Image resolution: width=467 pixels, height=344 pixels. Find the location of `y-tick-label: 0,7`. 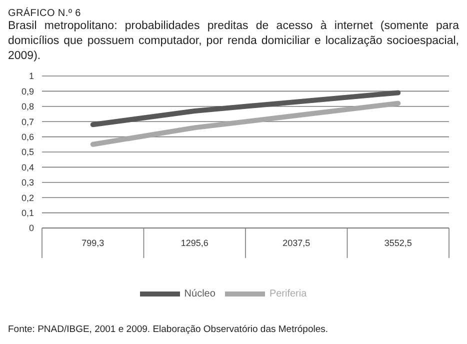

y-tick-label: 0,7 is located at coordinates (27, 121).